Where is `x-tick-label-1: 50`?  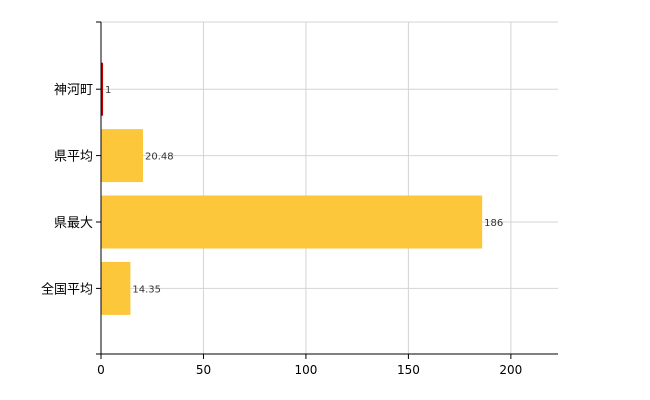
x-tick-label-1: 50 is located at coordinates (203, 370).